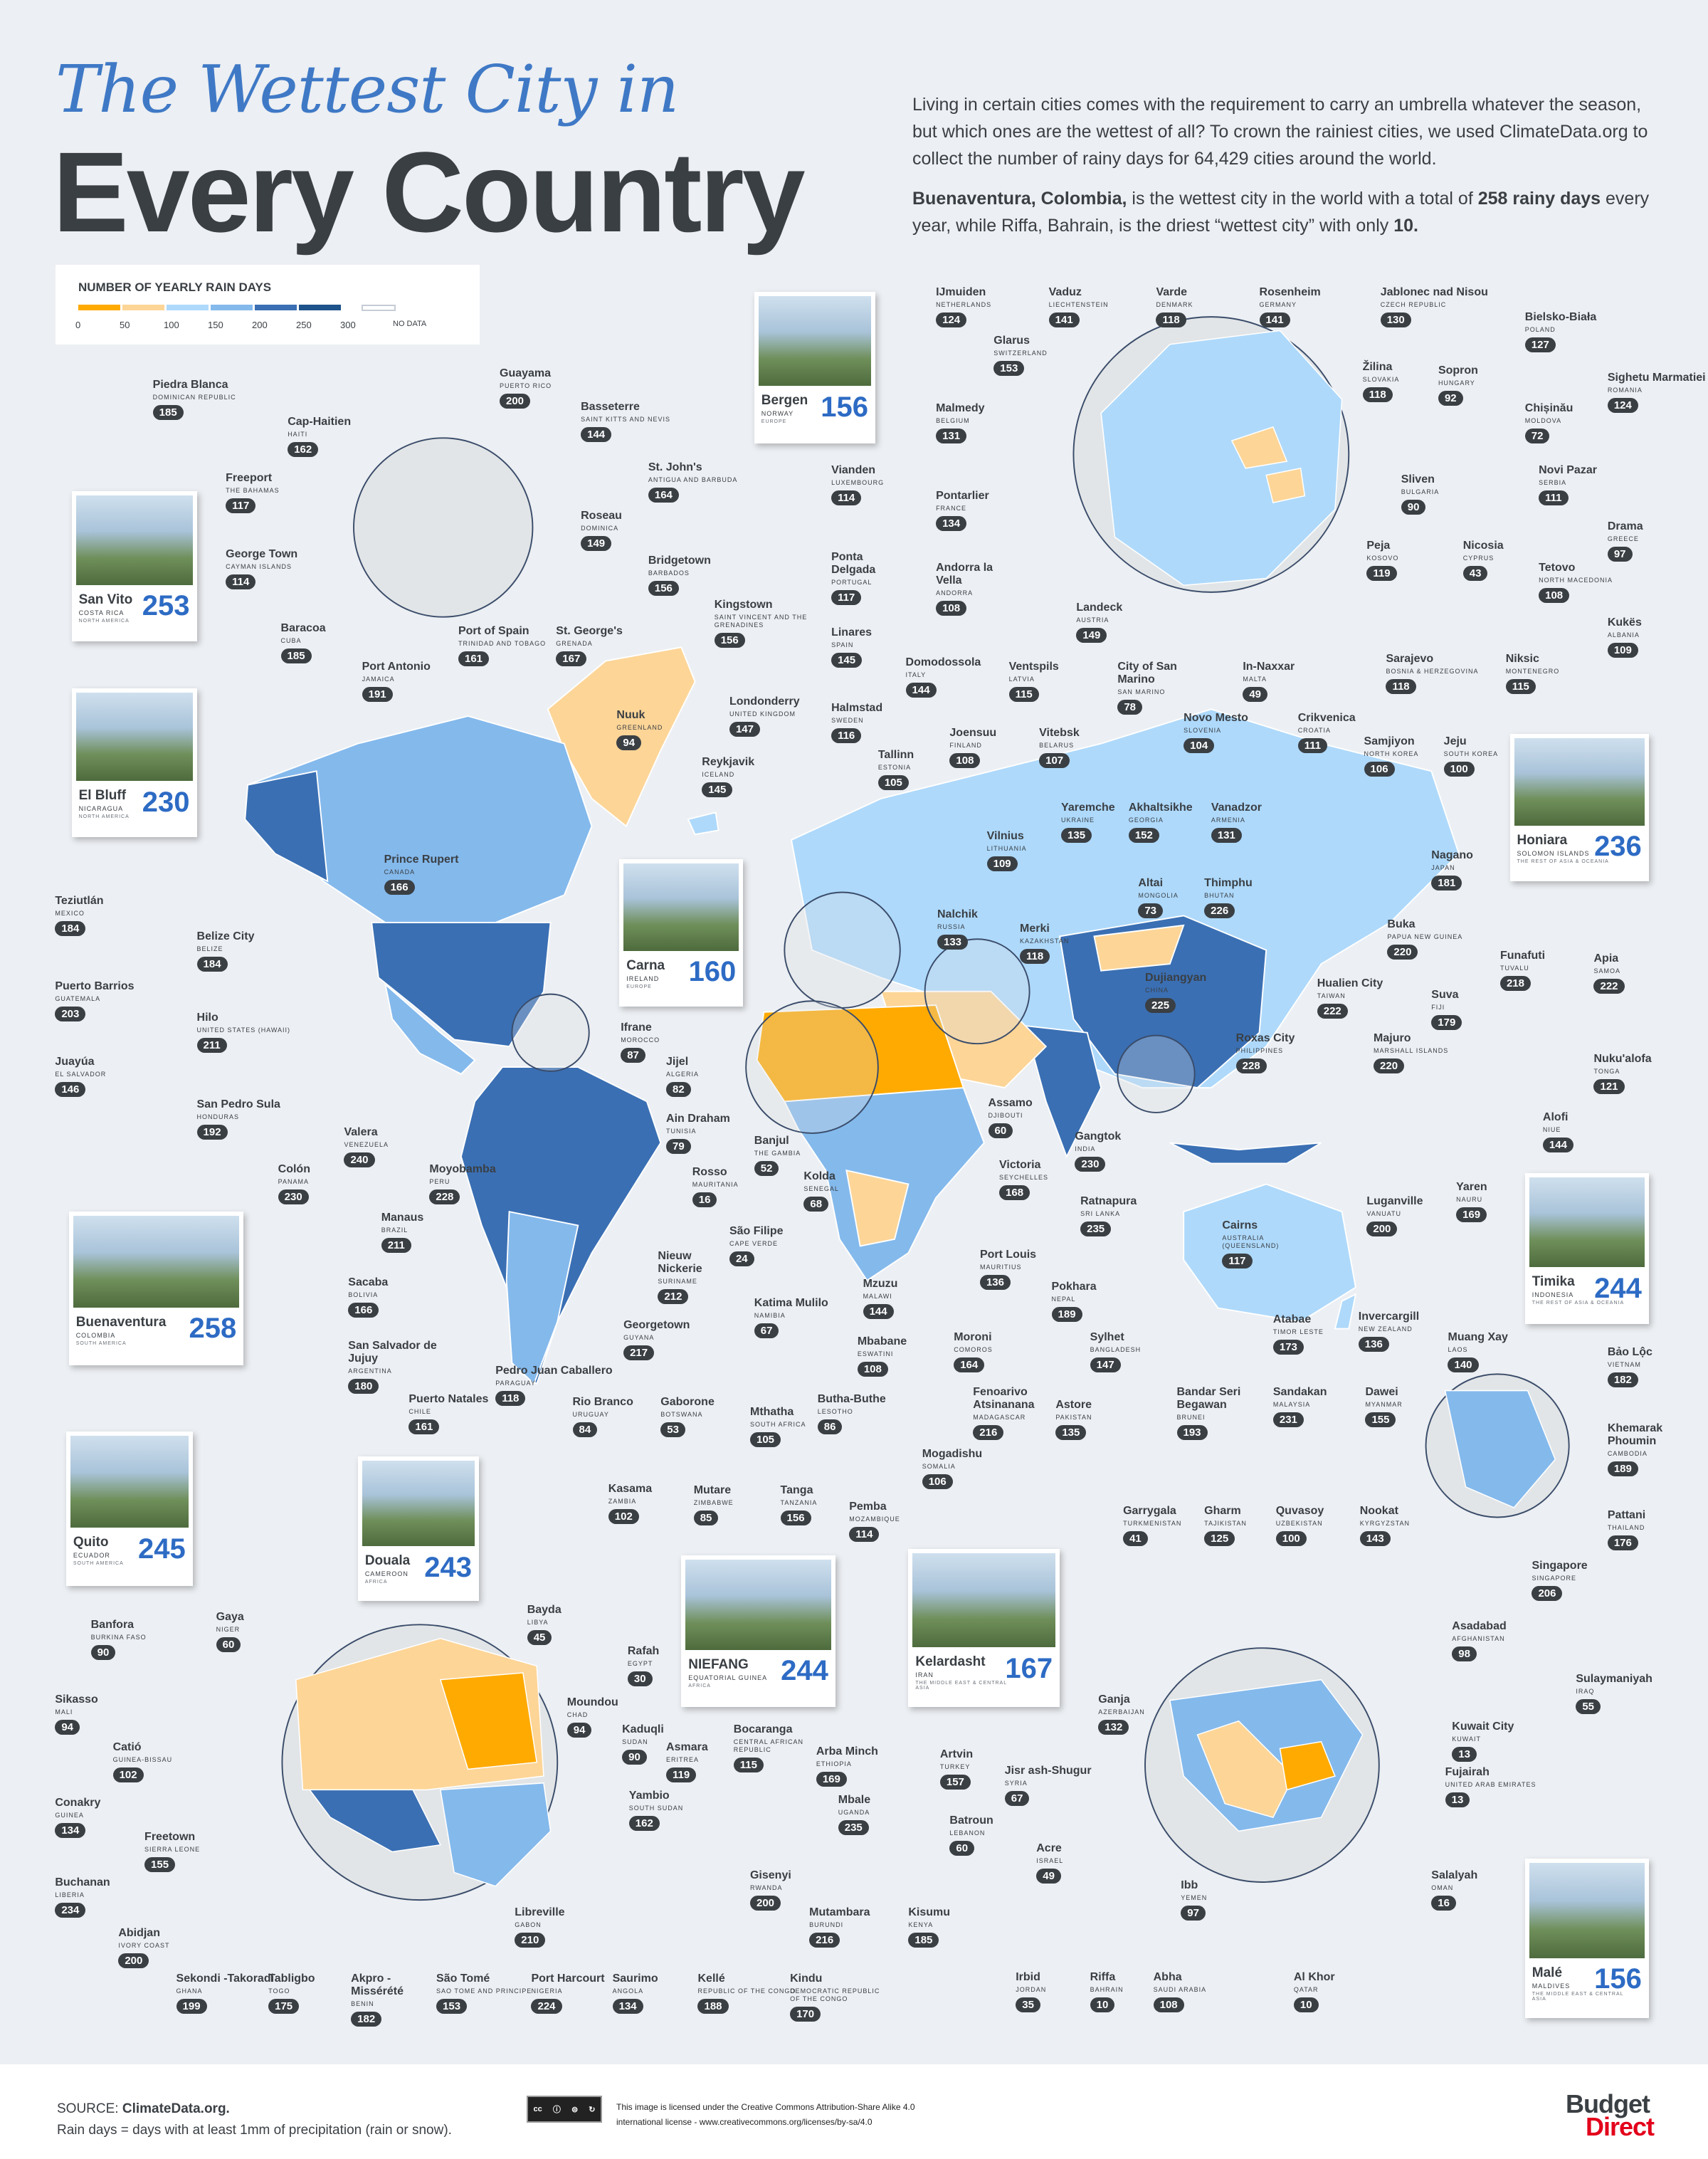 This screenshot has height=2159, width=1708. What do you see at coordinates (1411, 1053) in the screenshot?
I see `city-label: Majuro Marshall Islands 220` at bounding box center [1411, 1053].